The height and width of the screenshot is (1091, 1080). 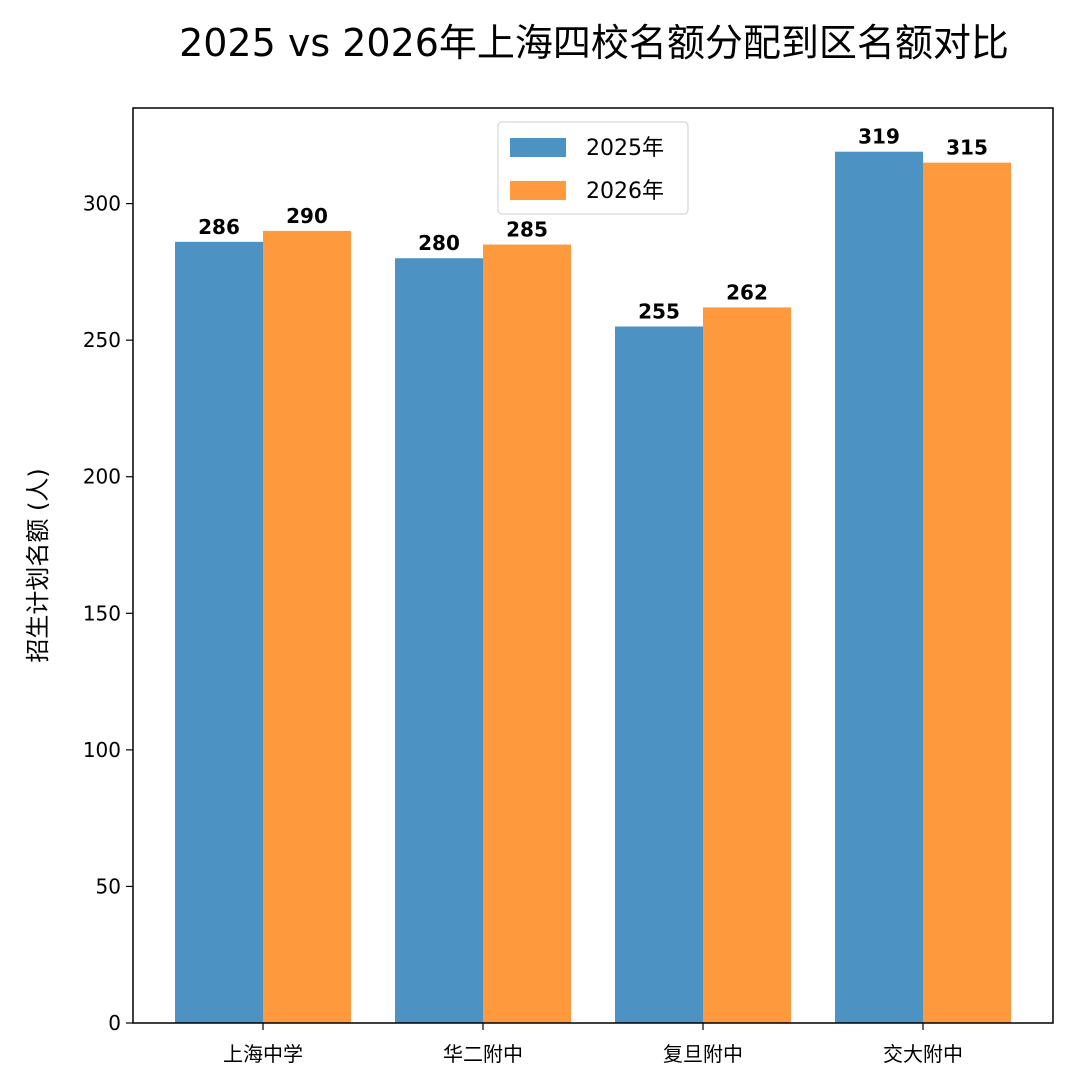 I want to click on chart-title: 2025 vs 2026年上海四校名额分配到区名额对比, so click(x=594, y=43).